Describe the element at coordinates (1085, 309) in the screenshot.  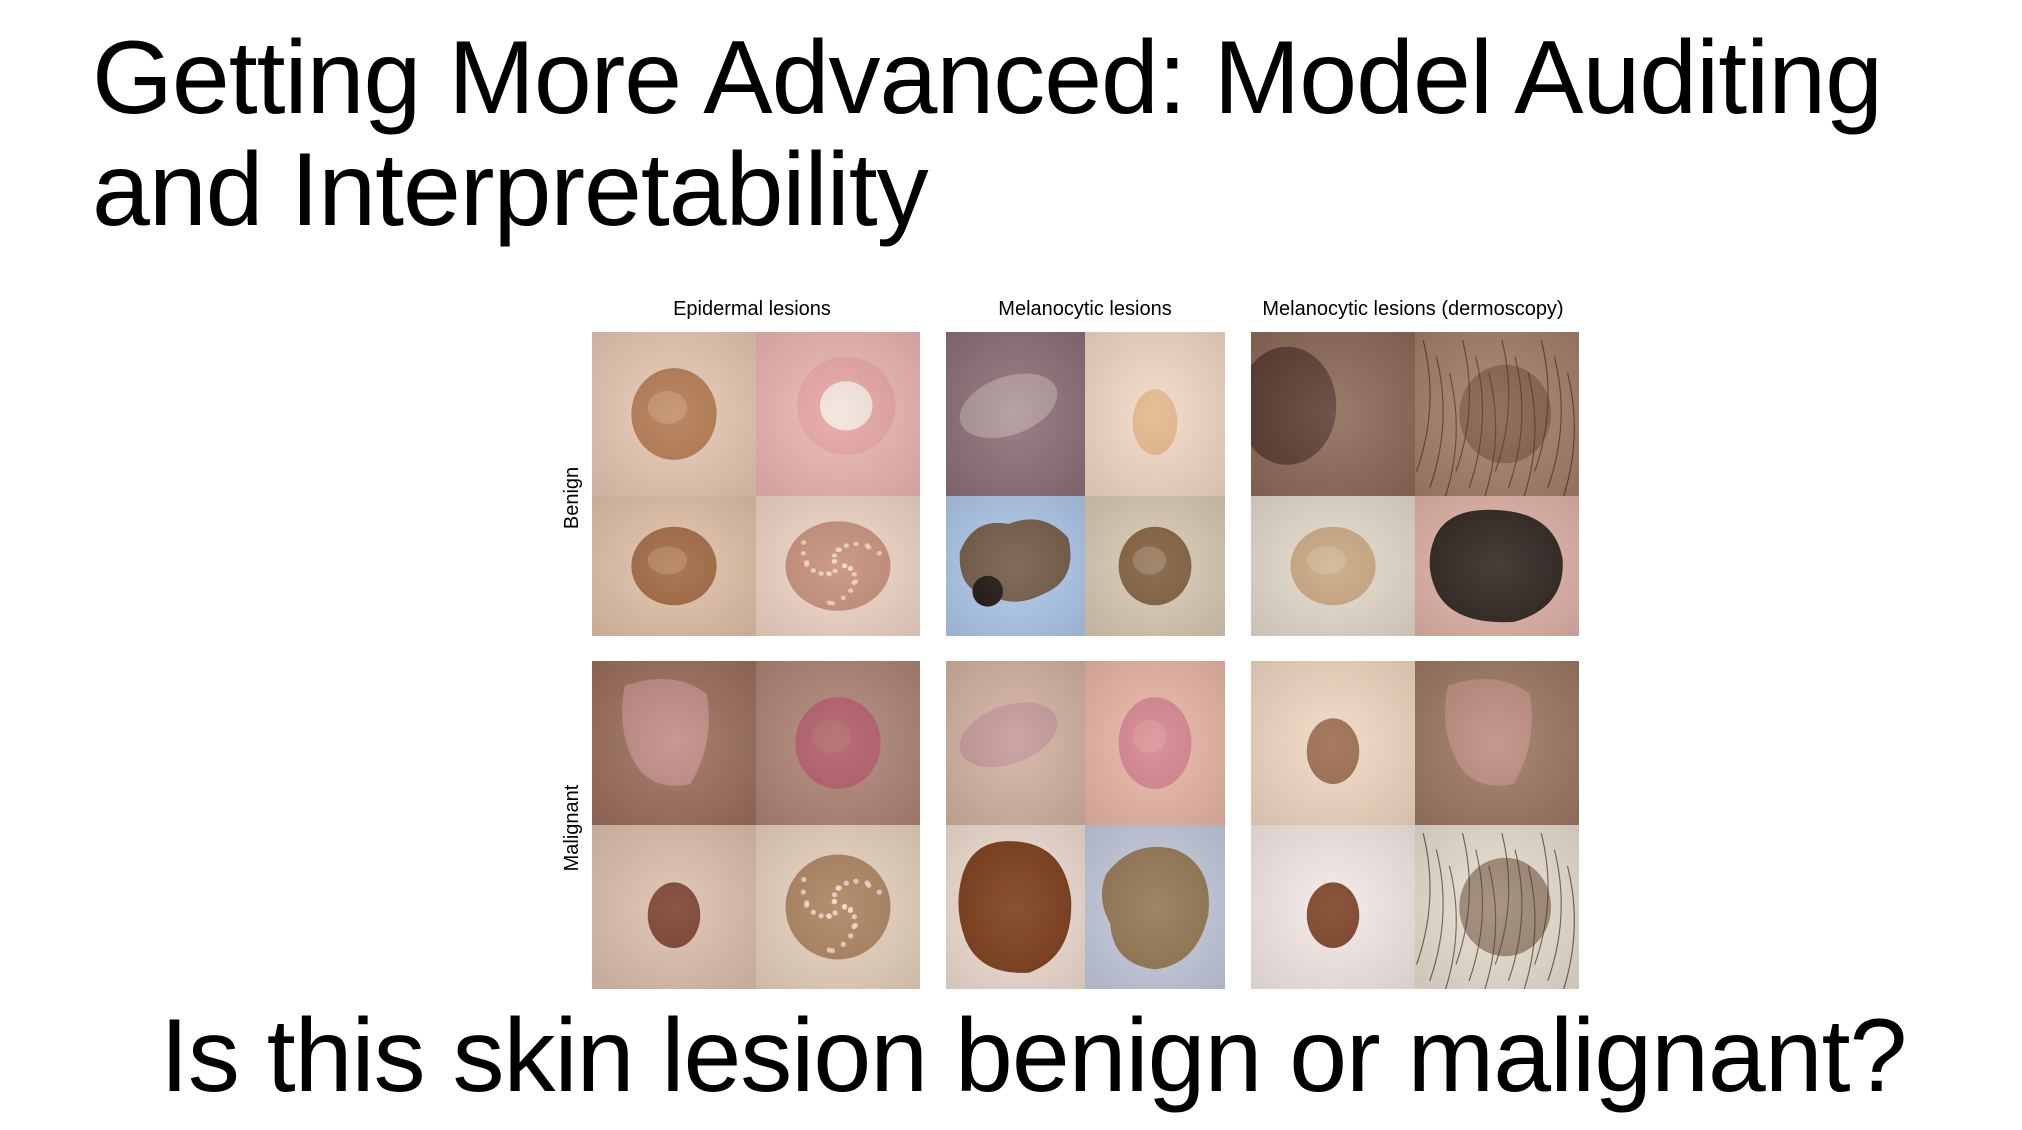
I see `column-header-melanocytic: Melanocytic lesions` at that location.